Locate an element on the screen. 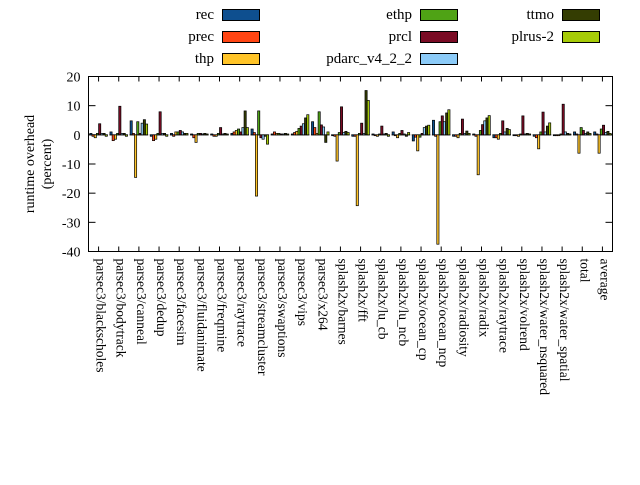 The height and width of the screenshot is (485, 640). bar-plrus-2-splash2x/water_spatial is located at coordinates (570, 134).